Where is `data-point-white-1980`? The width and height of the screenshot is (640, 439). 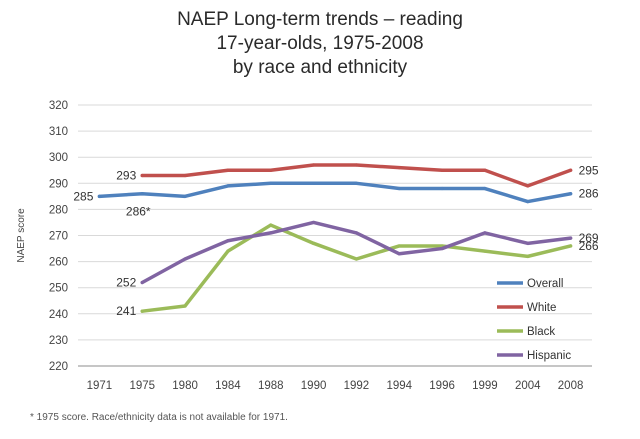 data-point-white-1980 is located at coordinates (185, 175).